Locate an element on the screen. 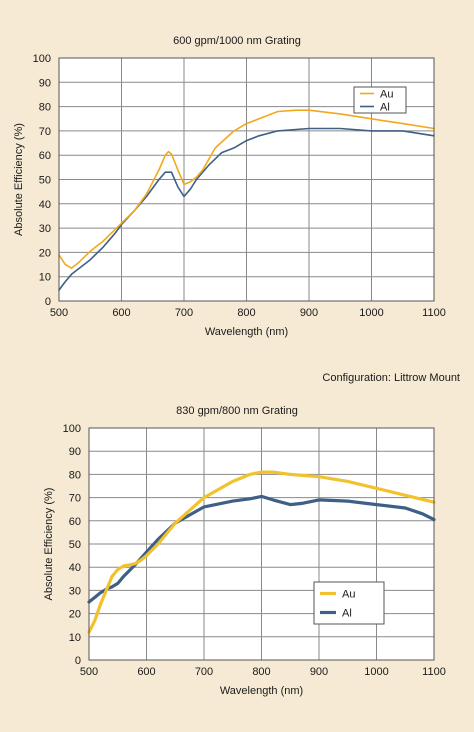 The width and height of the screenshot is (474, 732). chart-1-title: 600 gpm/1000 nm Grating is located at coordinates (237, 41).